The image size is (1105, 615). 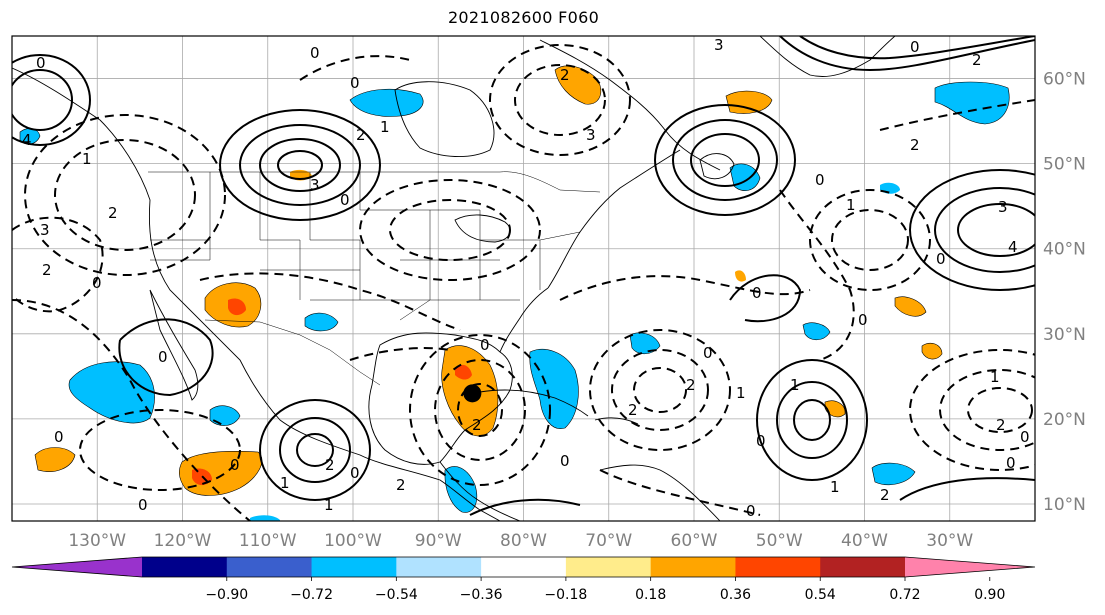 I want to click on coastline-venezuela, so click(x=660, y=492).